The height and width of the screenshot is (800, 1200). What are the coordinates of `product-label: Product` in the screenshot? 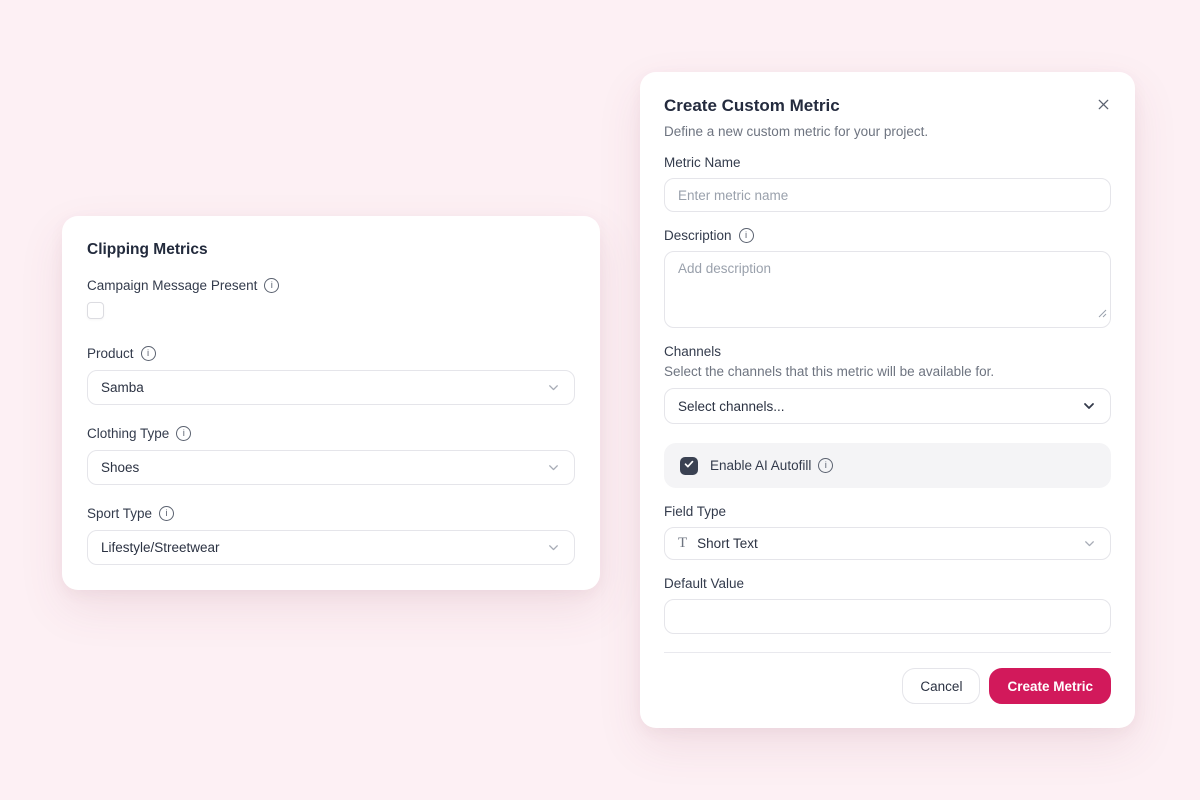 It's located at (110, 353).